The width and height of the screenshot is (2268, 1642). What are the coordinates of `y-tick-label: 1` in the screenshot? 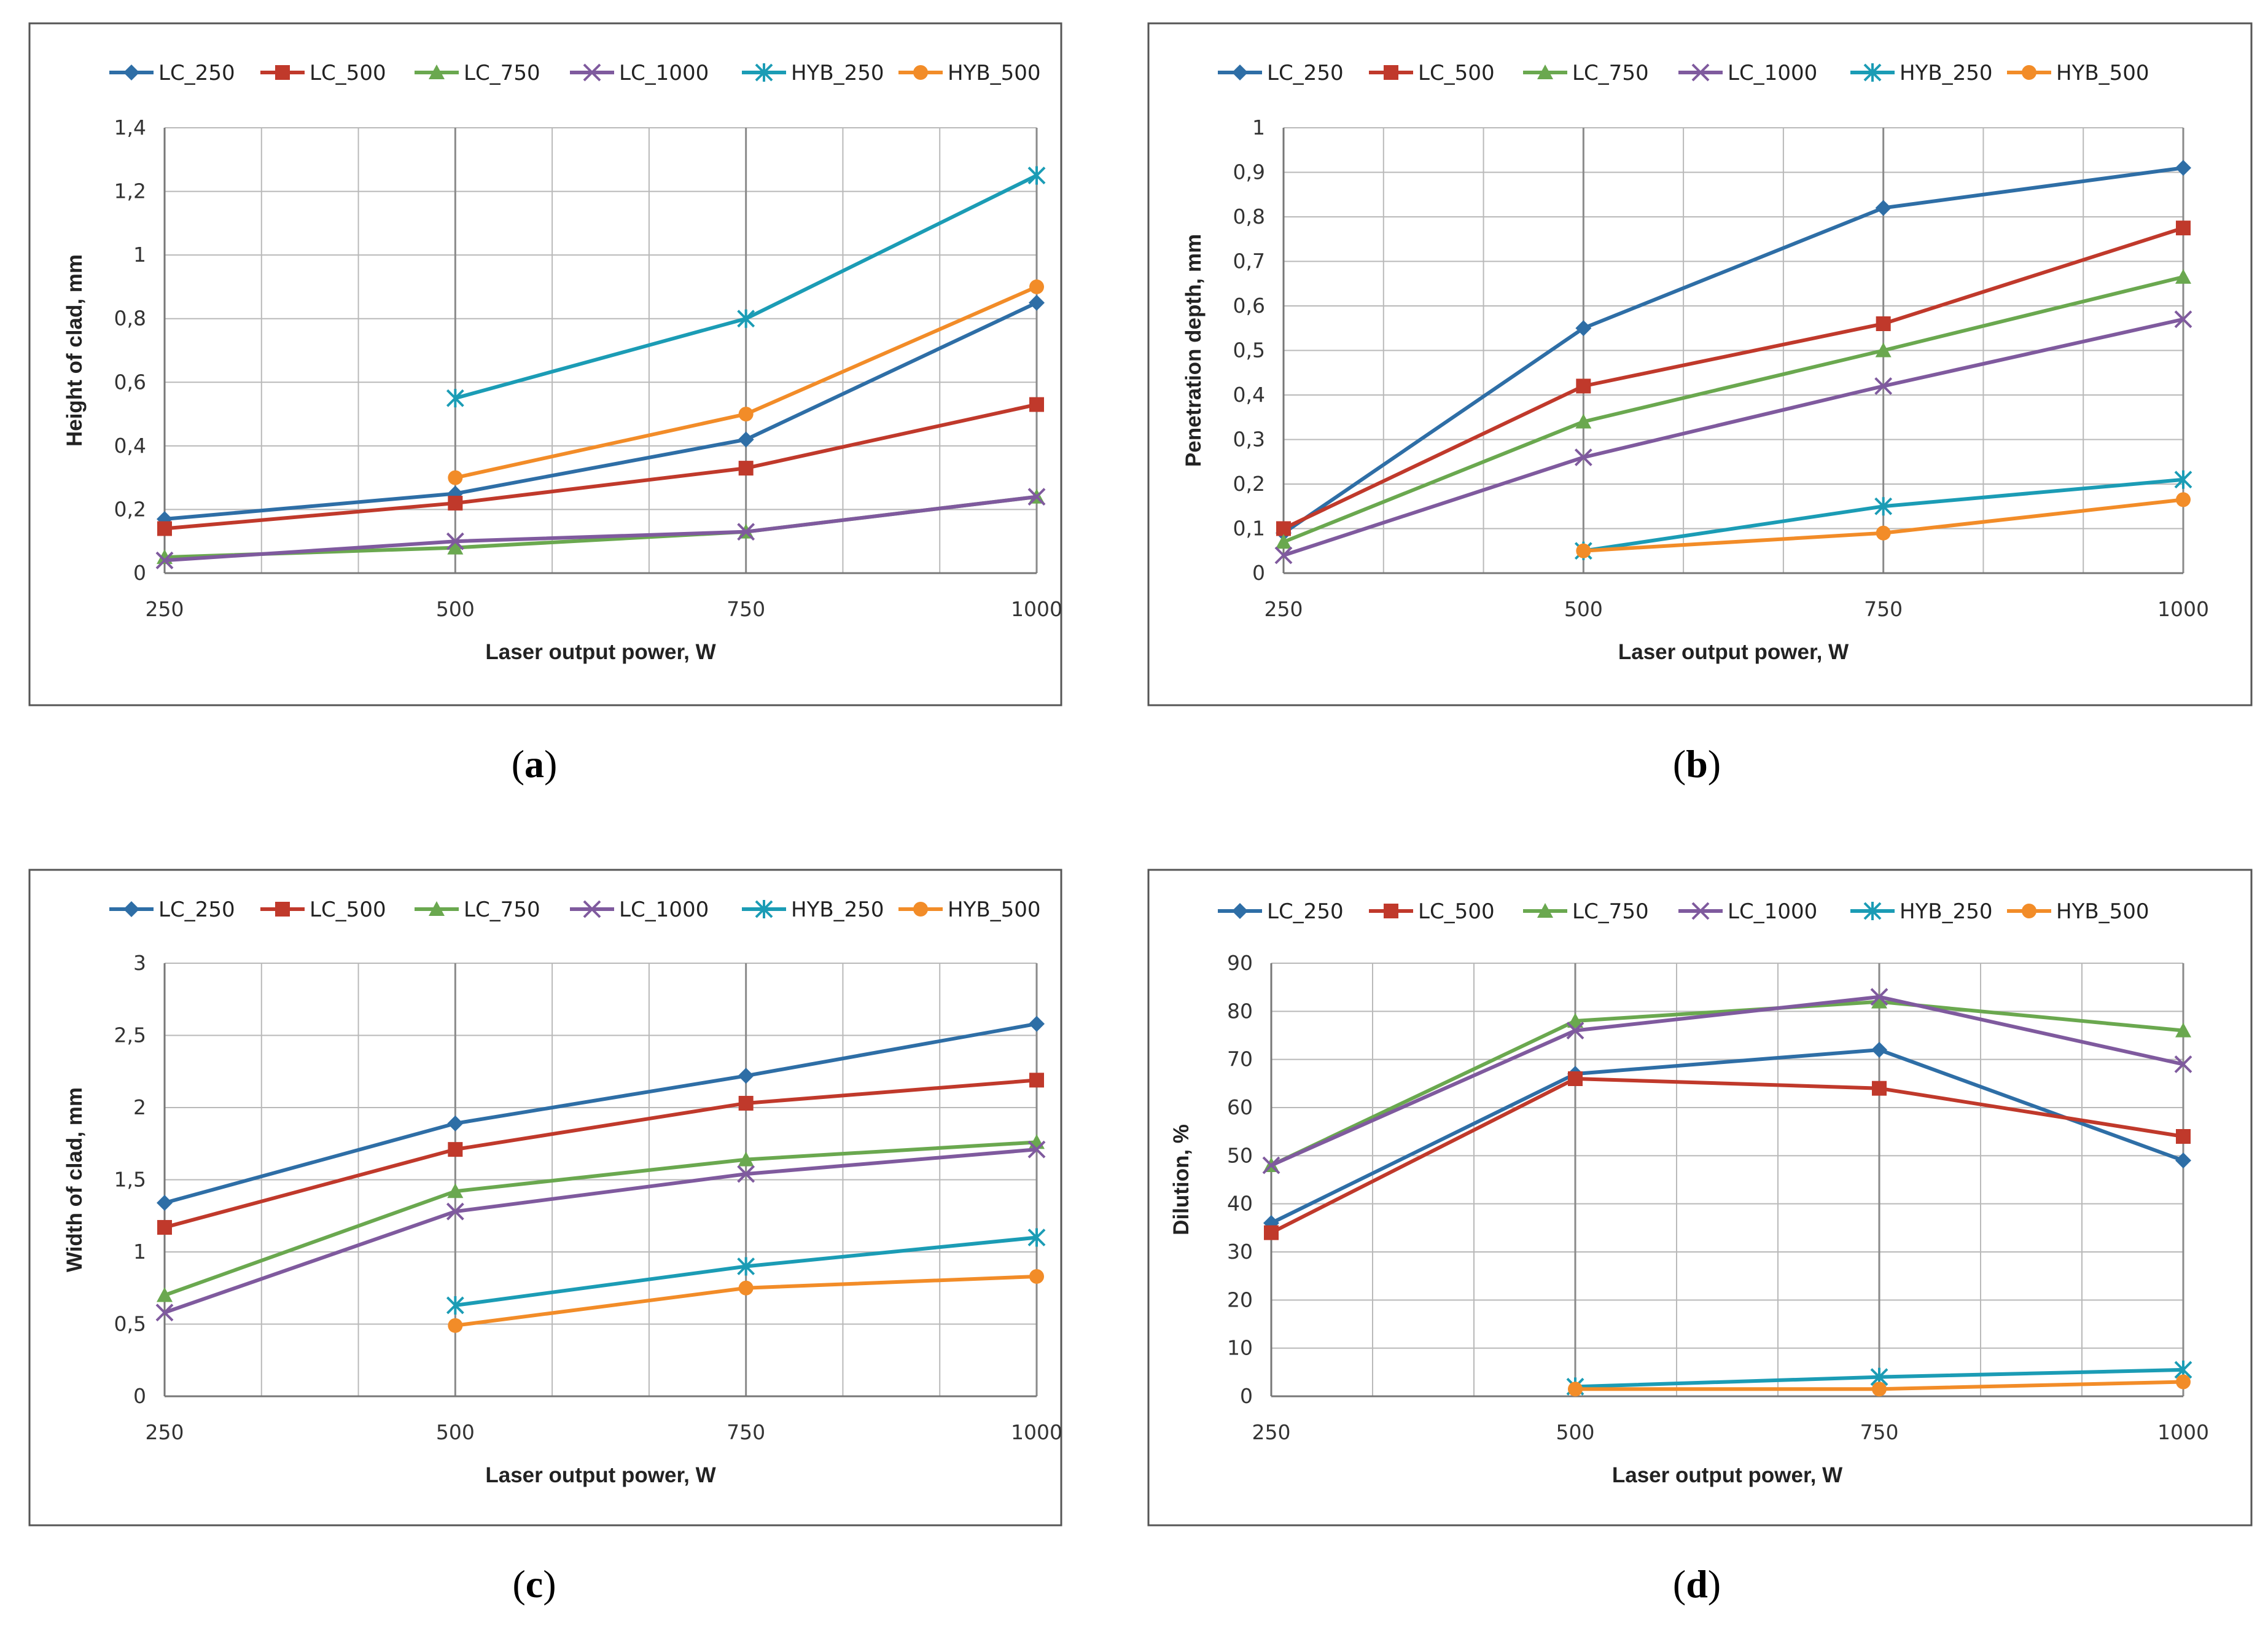 It's located at (1258, 127).